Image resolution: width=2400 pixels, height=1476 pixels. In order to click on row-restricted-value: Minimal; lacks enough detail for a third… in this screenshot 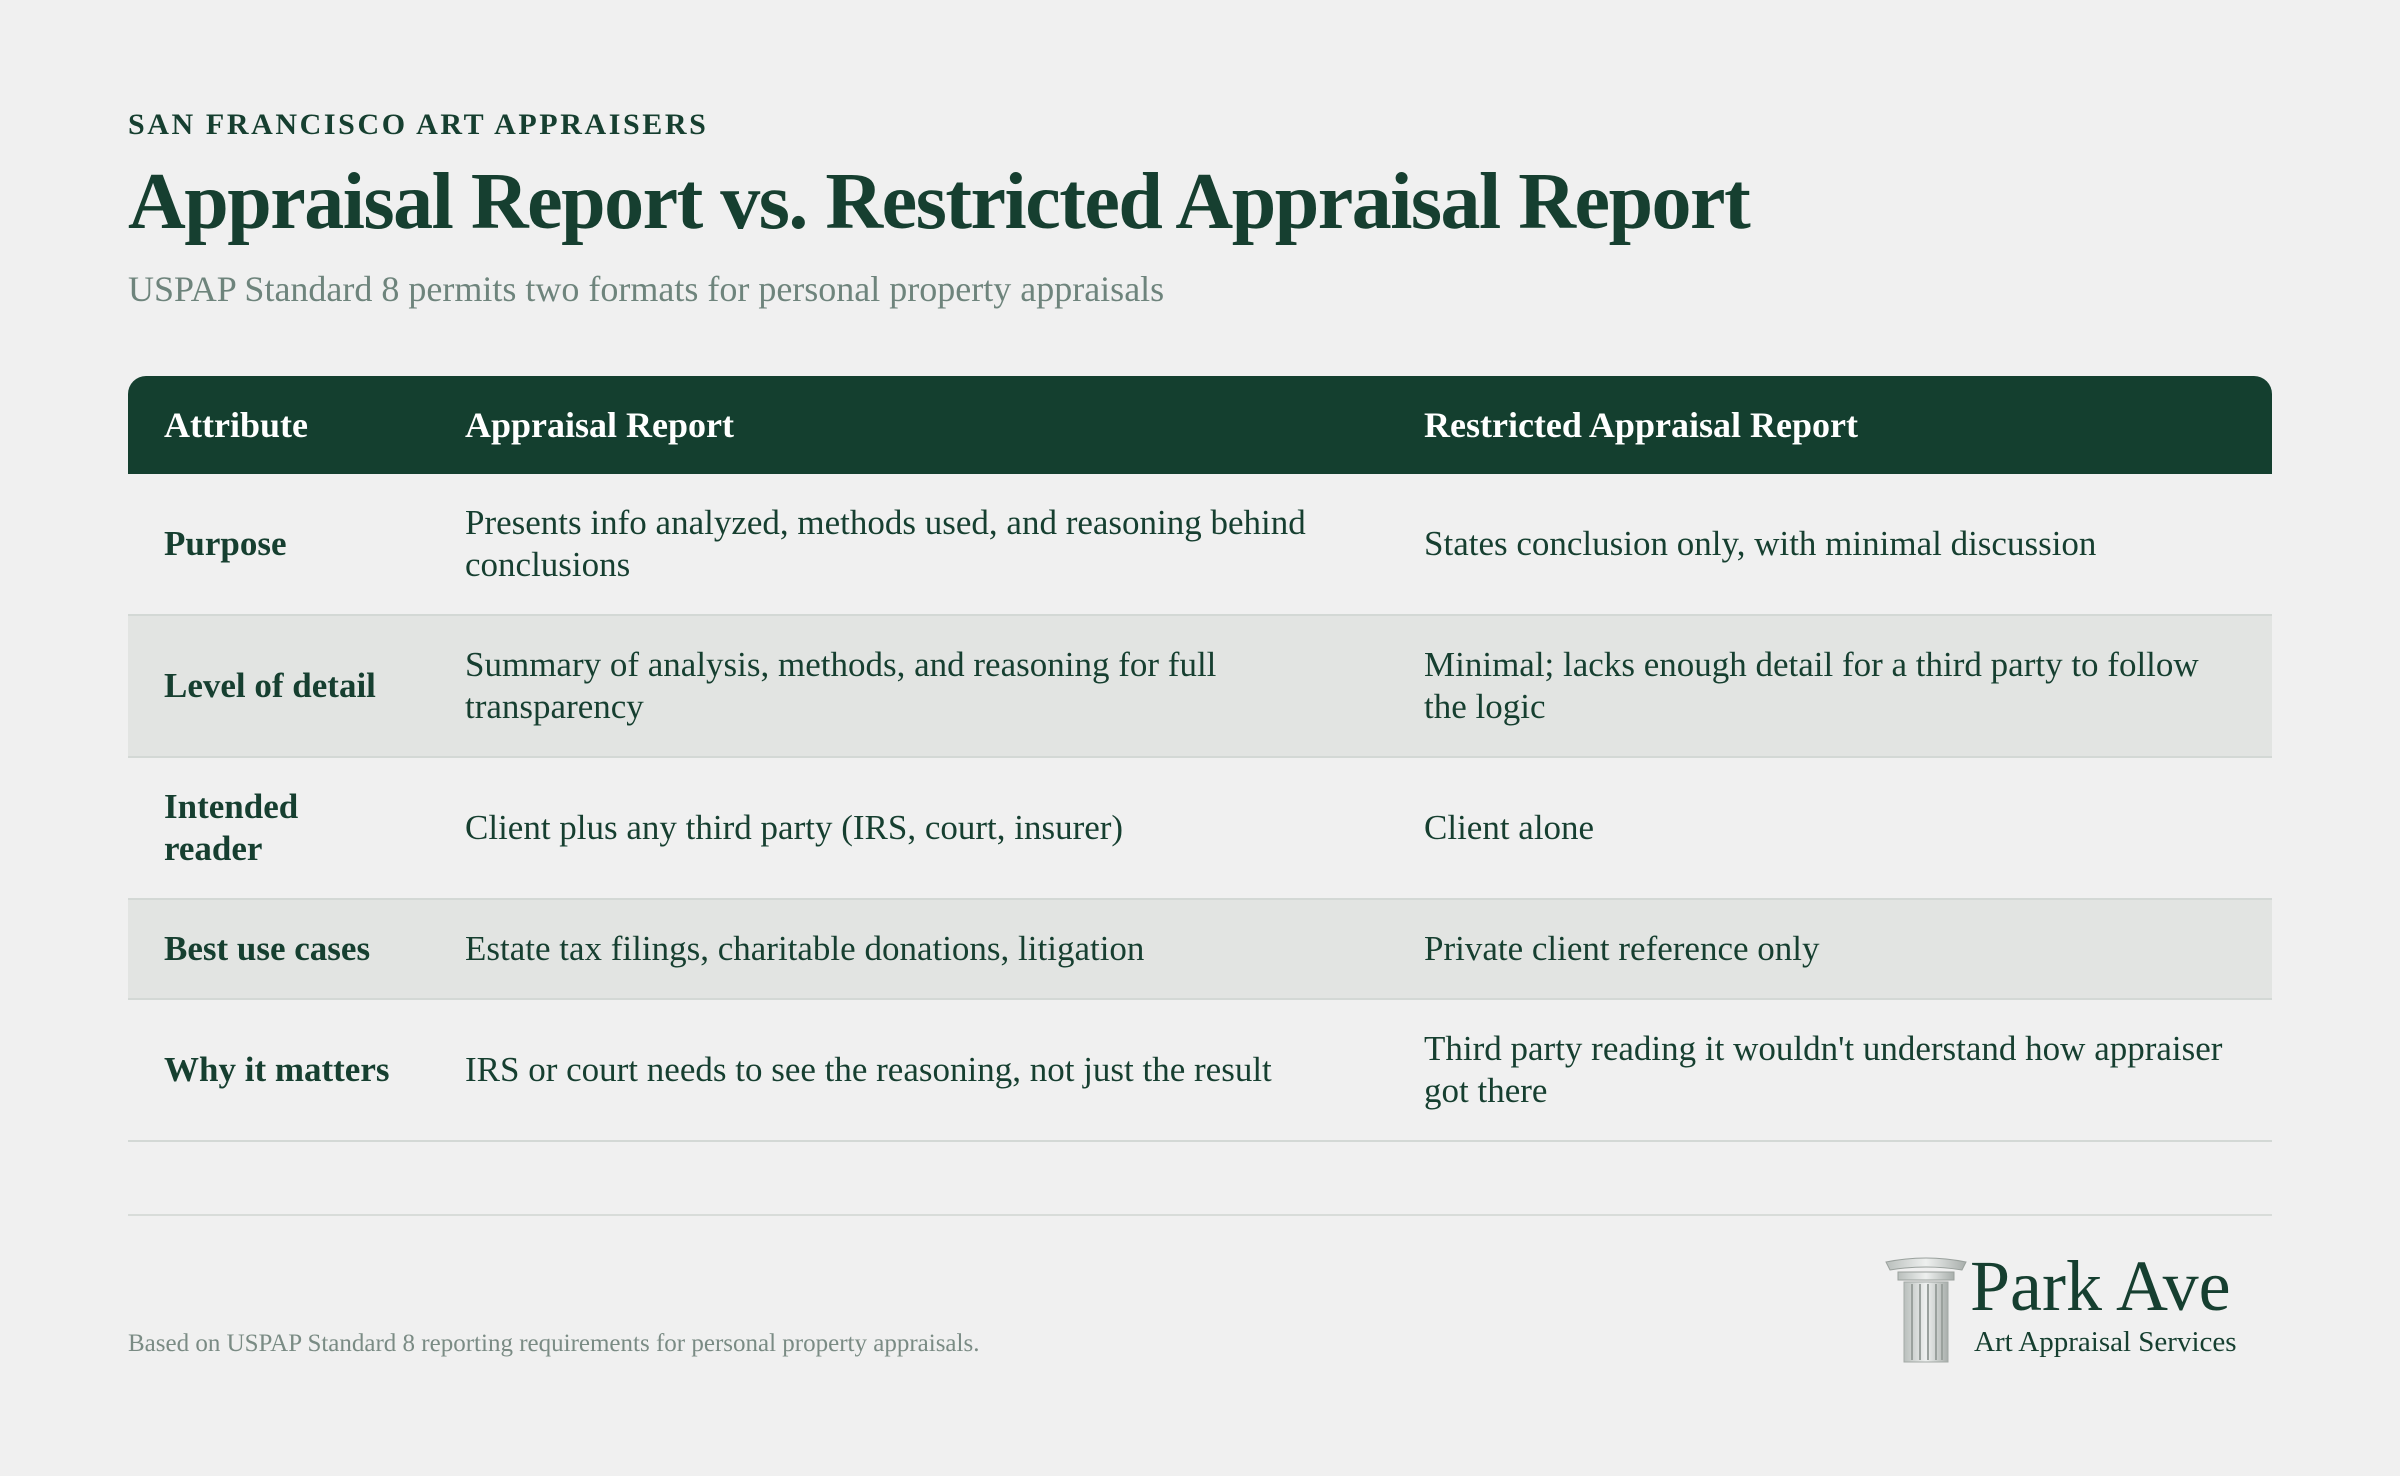, I will do `click(1830, 686)`.